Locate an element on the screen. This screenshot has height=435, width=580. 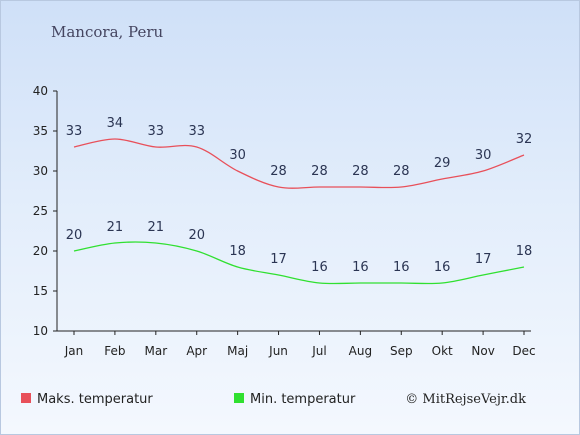
x-tick-label: Jun is located at coordinates (278, 351).